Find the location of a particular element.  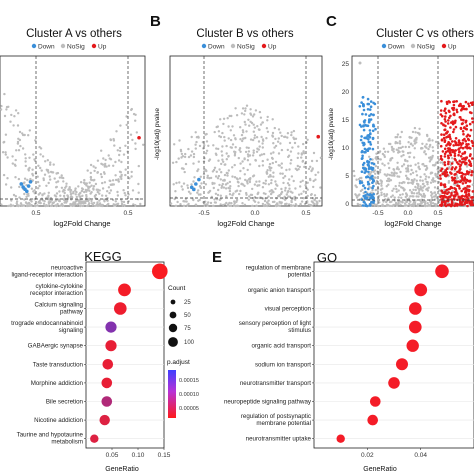

kegg-xlabel: GeneRatio is located at coordinates (122, 469).